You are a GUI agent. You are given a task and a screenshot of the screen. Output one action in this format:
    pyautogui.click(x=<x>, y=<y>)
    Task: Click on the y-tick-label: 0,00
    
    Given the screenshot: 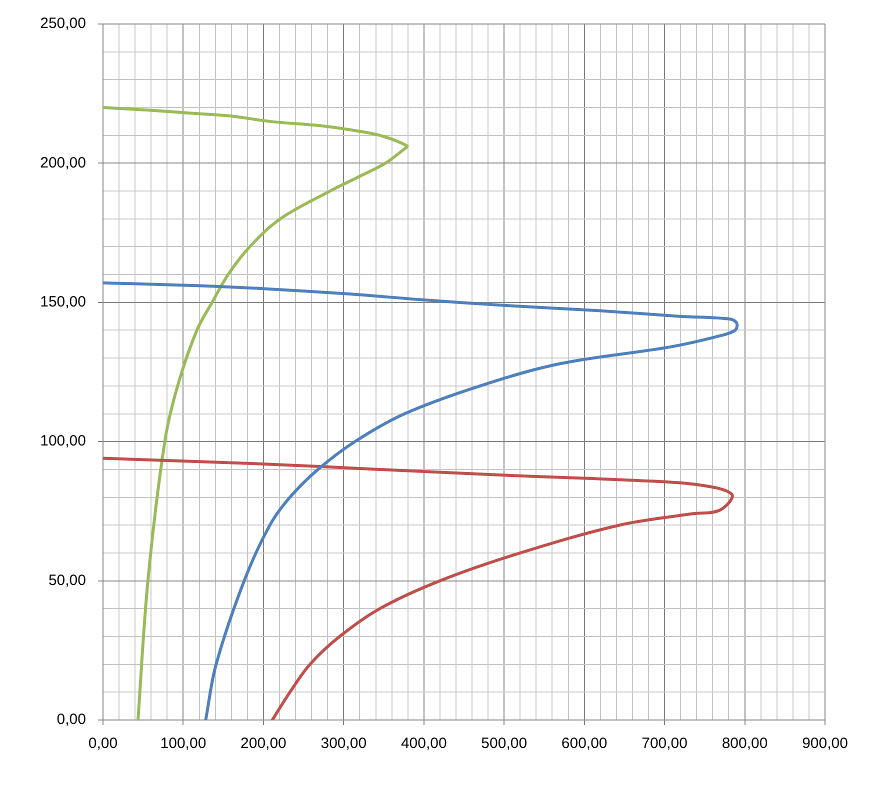 What is the action you would take?
    pyautogui.click(x=71, y=719)
    